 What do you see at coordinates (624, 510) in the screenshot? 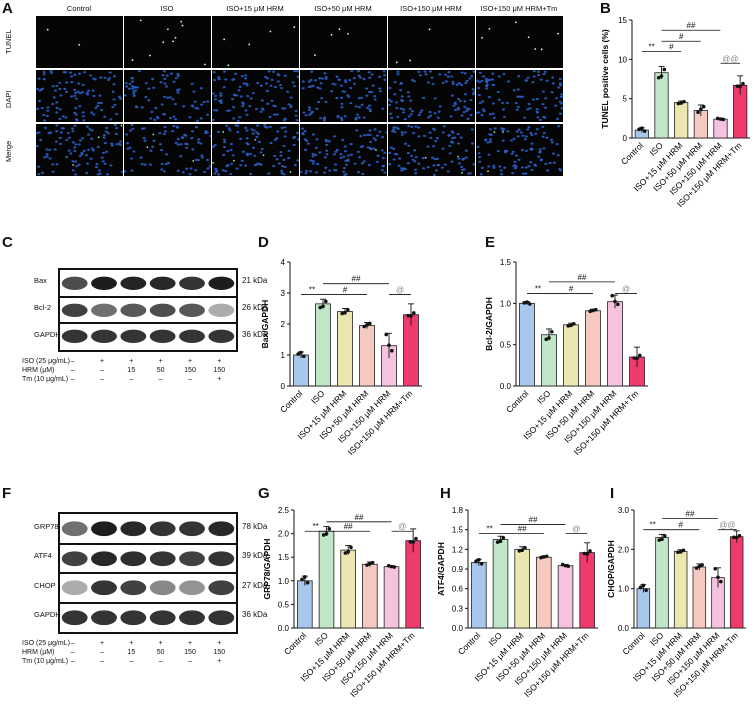
I see `y-tick-label: 3.0` at bounding box center [624, 510].